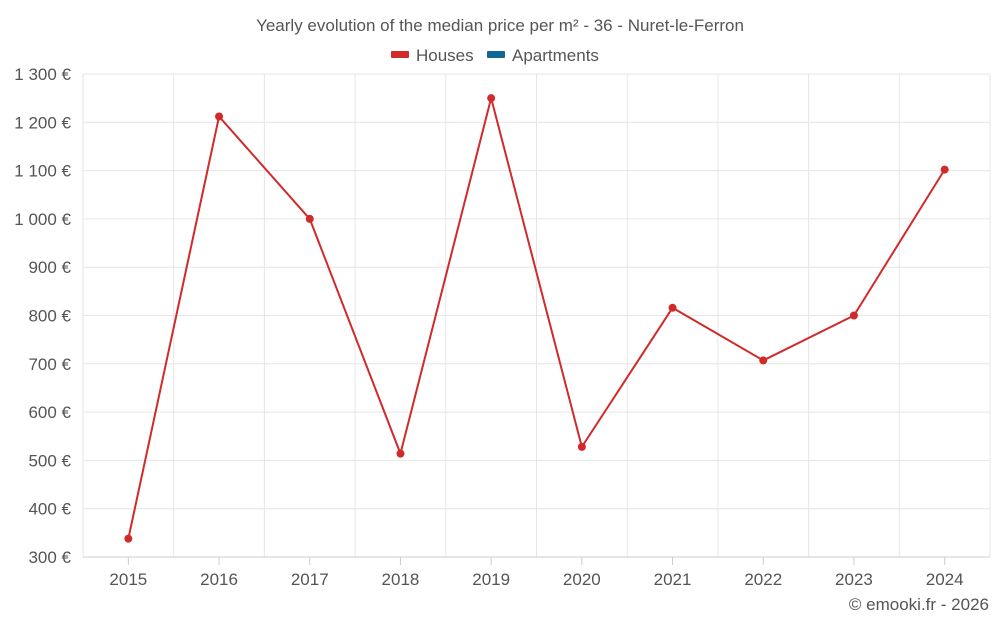  I want to click on legend-swatch-houses, so click(400, 54).